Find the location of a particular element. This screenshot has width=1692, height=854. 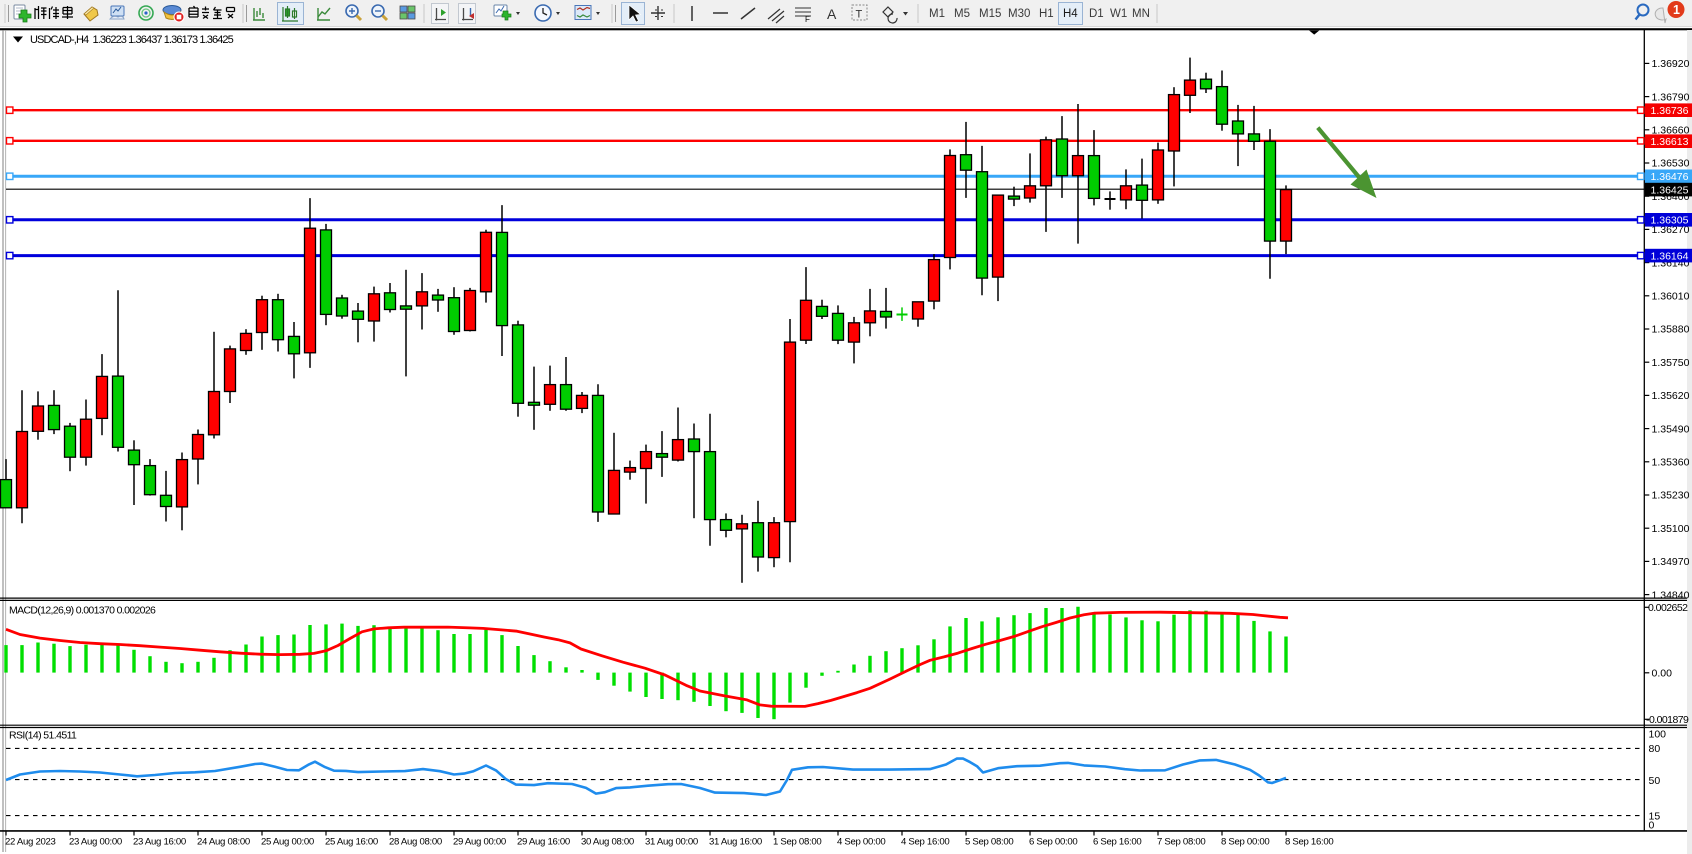

svg-text: 80 is located at coordinates (1655, 749).